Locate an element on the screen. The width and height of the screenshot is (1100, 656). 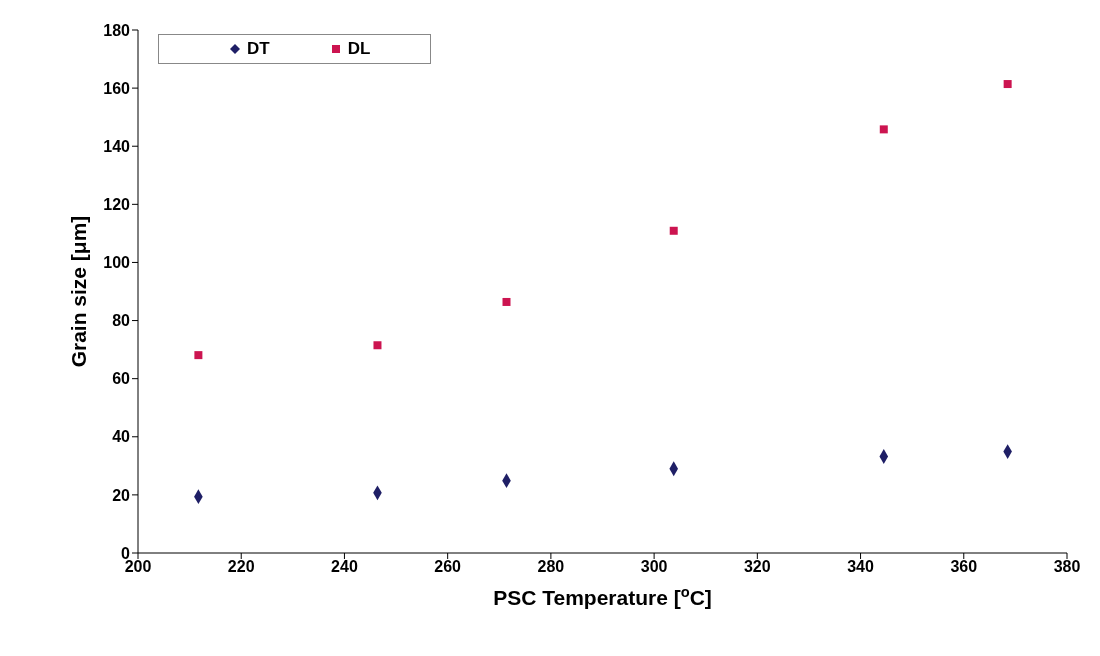
legend-label: DT is located at coordinates (258, 49).